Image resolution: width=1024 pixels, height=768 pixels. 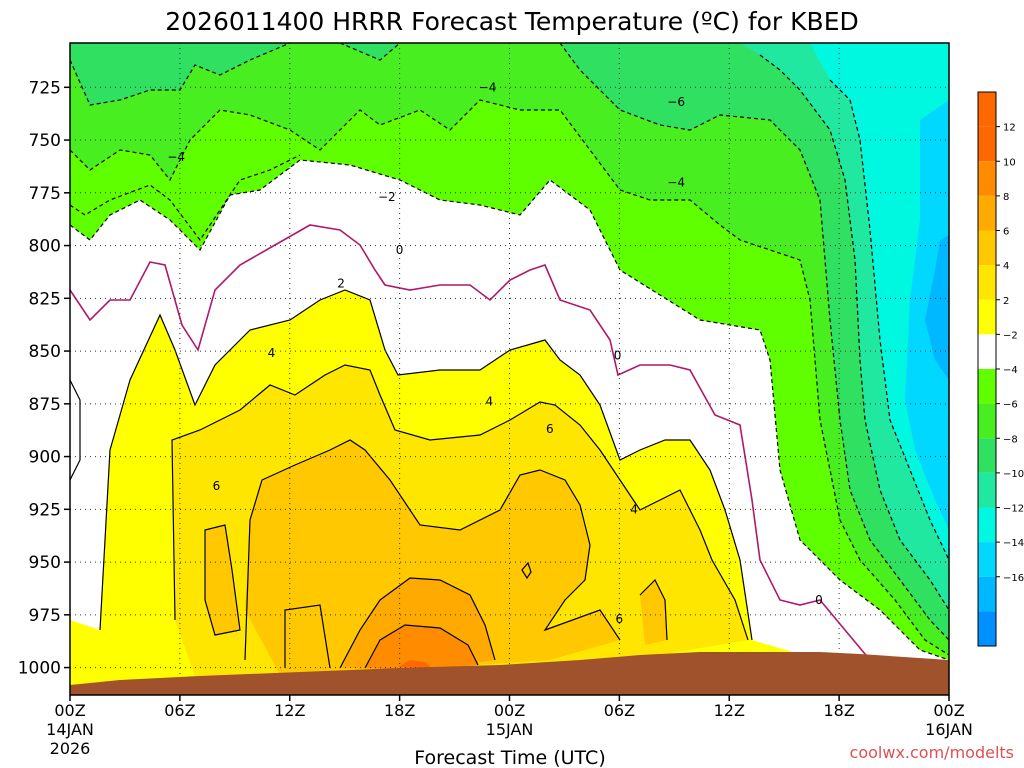 What do you see at coordinates (45, 405) in the screenshot?
I see `y-tick-label: 875` at bounding box center [45, 405].